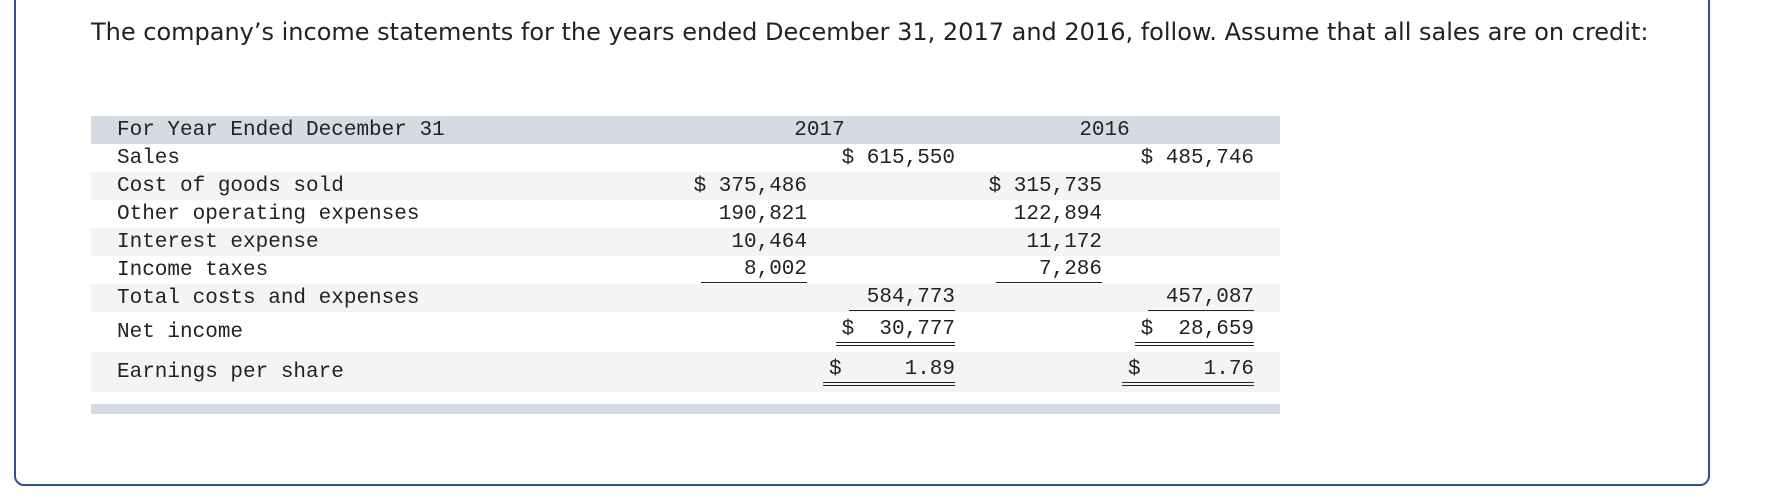 The image size is (1776, 500). I want to click on value-cell: 457,087, so click(1178, 298).